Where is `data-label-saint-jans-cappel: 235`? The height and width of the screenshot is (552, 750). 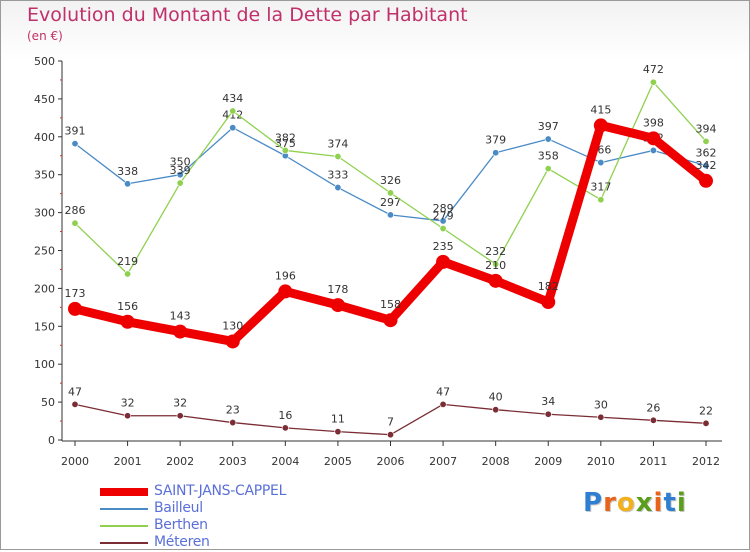 data-label-saint-jans-cappel: 235 is located at coordinates (443, 246).